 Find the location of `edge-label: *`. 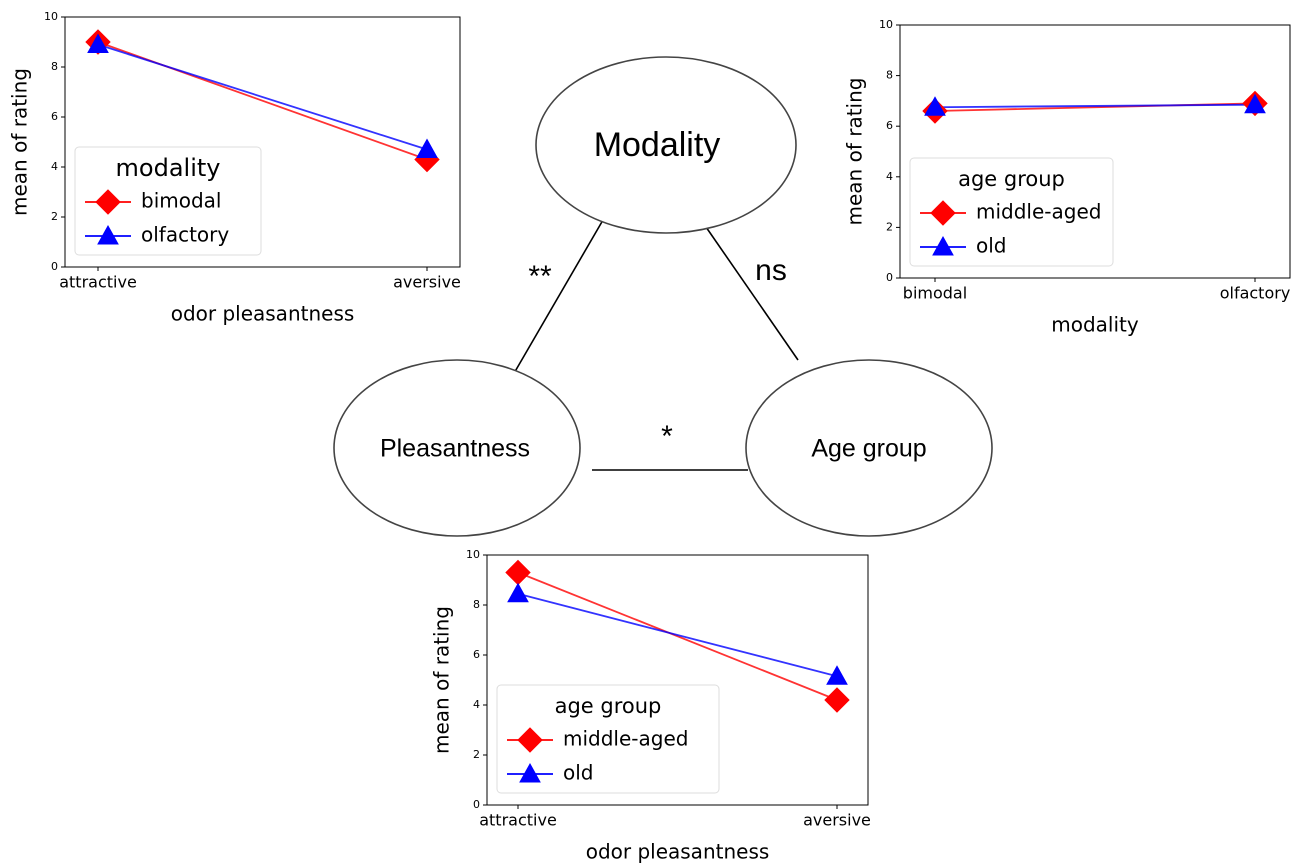

edge-label: * is located at coordinates (667, 436).